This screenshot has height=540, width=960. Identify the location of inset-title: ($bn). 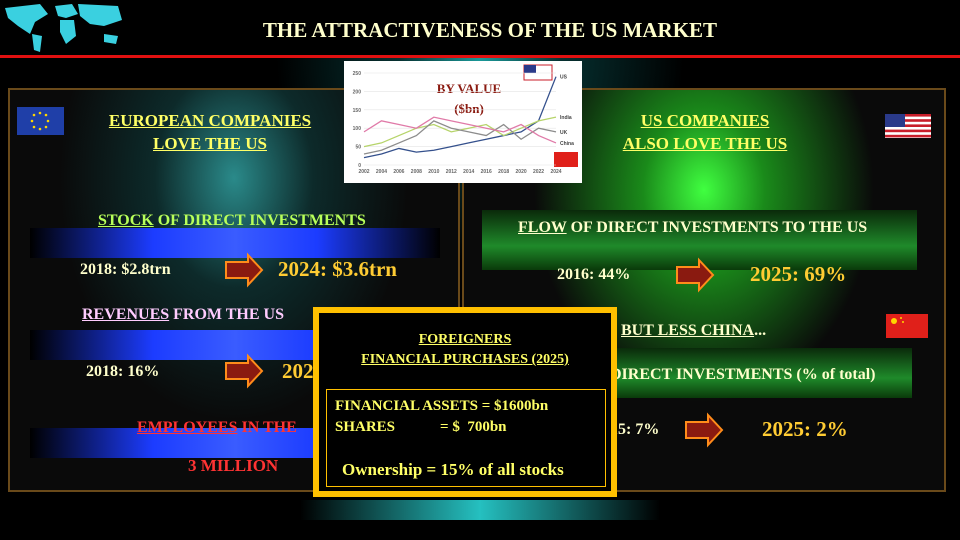
(469, 108).